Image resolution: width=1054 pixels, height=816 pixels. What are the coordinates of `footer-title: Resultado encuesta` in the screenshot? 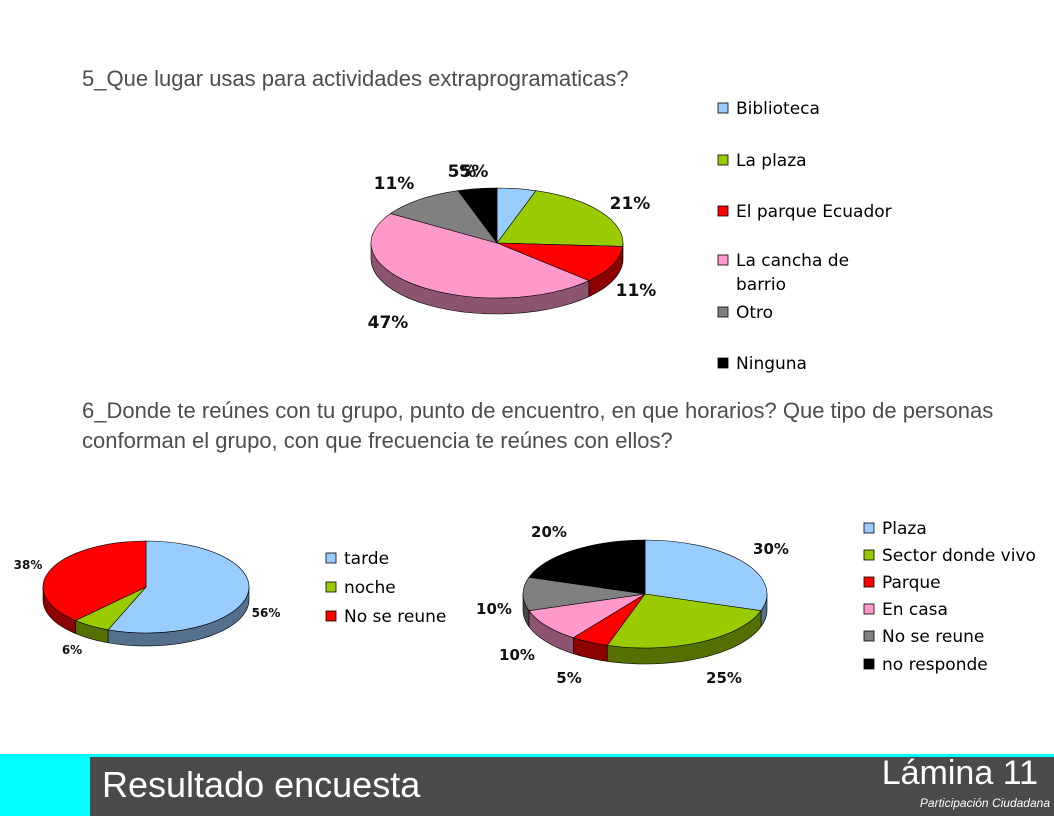 It's located at (261, 784).